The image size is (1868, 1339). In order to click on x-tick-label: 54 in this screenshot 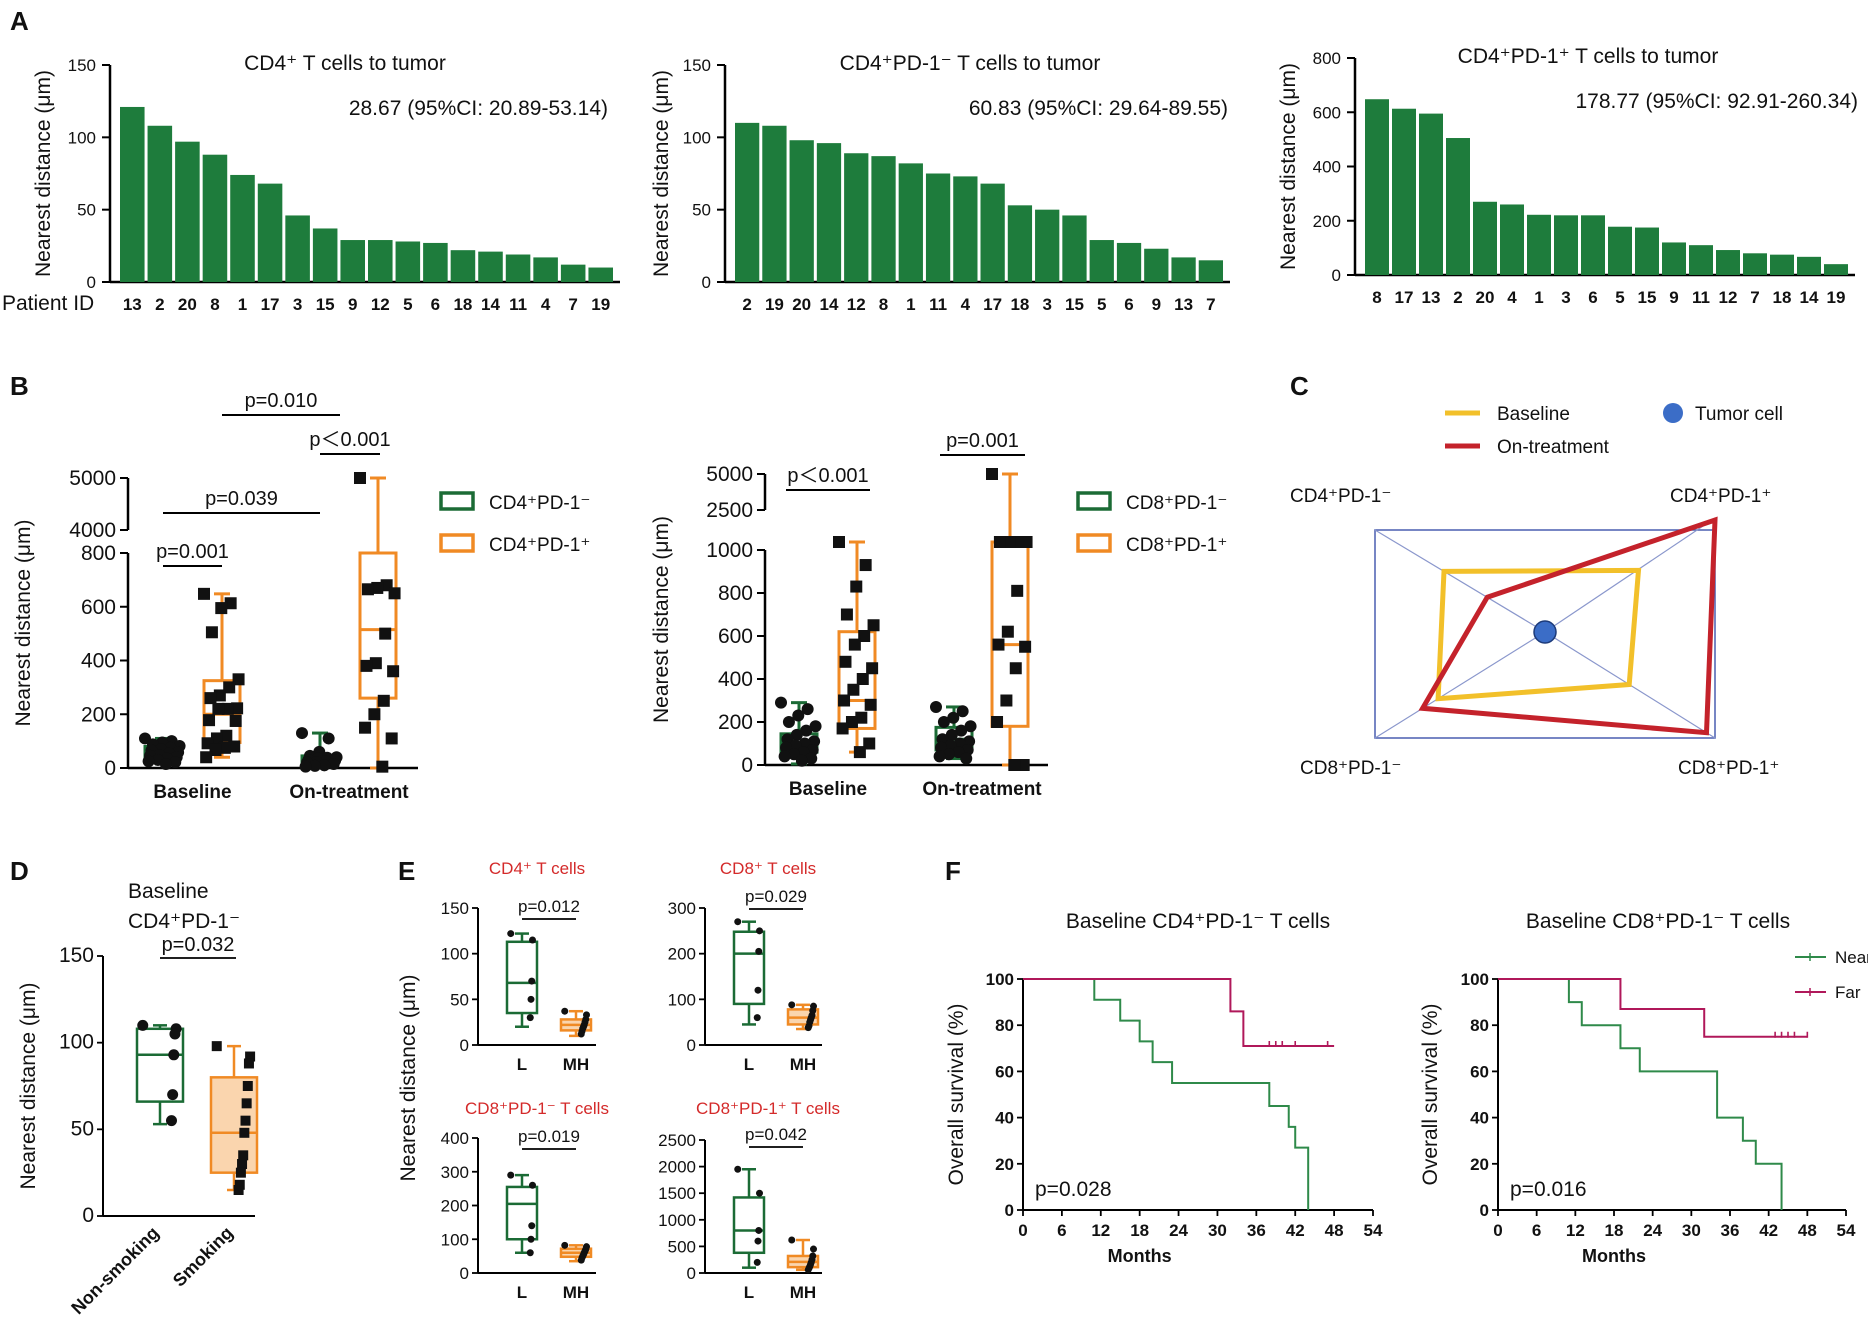, I will do `click(1846, 1230)`.